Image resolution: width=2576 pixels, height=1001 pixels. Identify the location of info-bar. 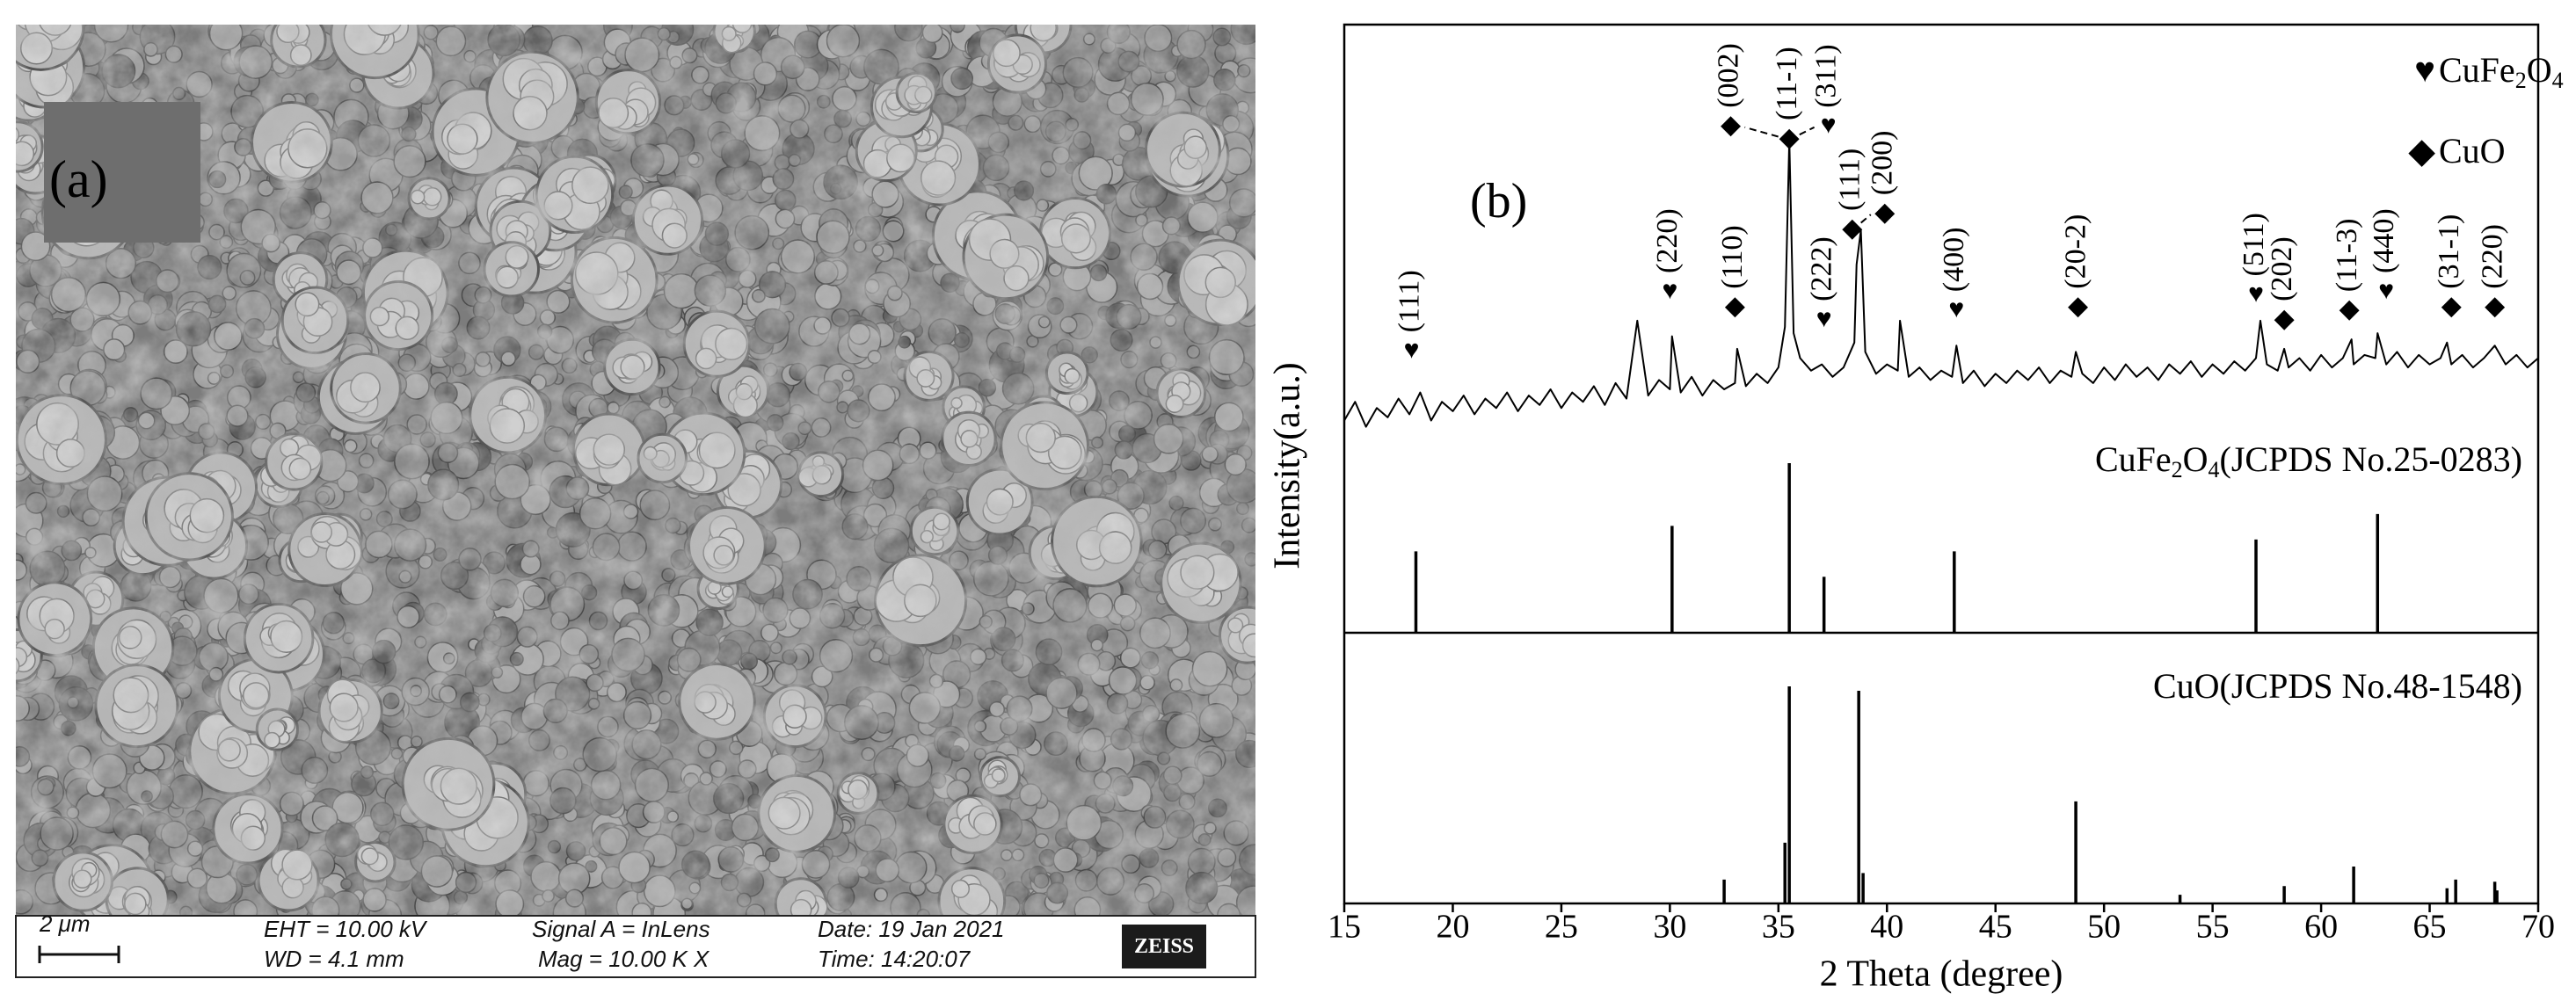
(635, 947).